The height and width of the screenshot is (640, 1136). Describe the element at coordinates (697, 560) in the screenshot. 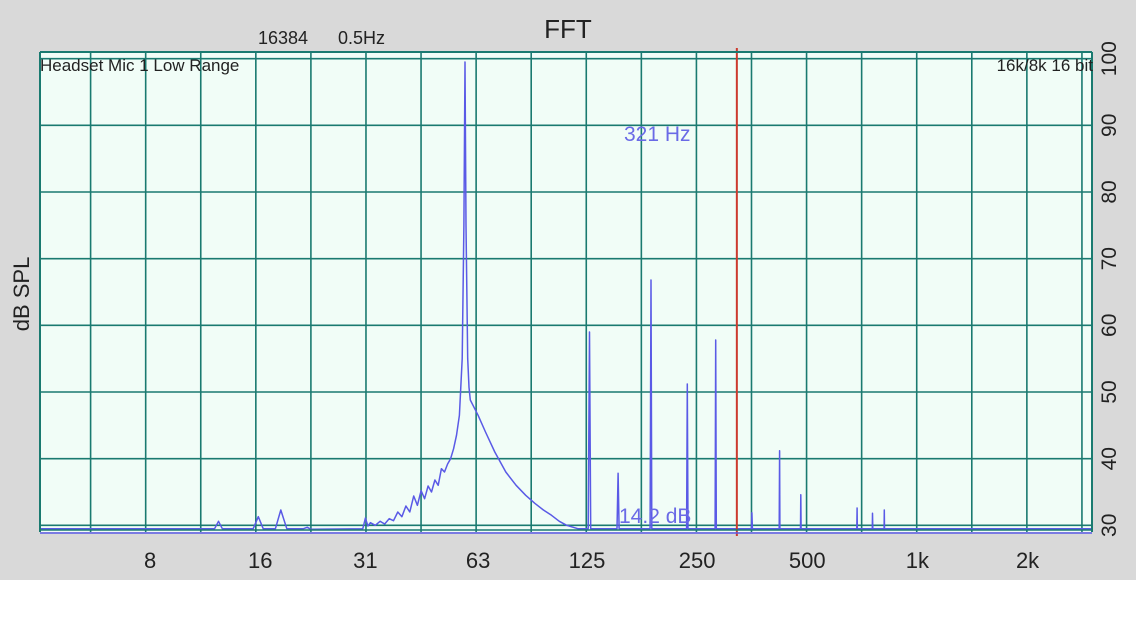

I see `x-tick-label: 250` at that location.